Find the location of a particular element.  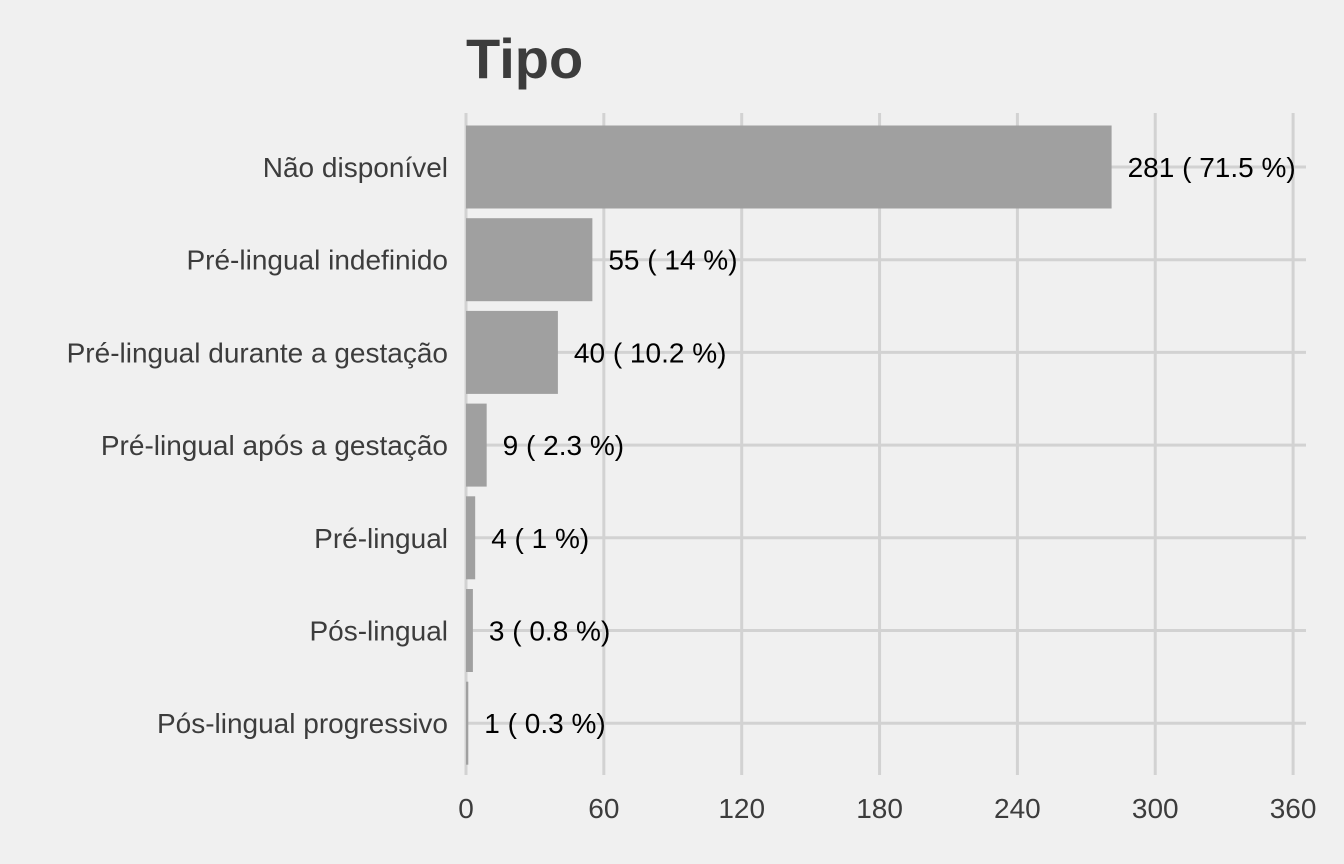

x-axis-ticks: 0 60 120 180 240 300 360 is located at coordinates (887, 808).